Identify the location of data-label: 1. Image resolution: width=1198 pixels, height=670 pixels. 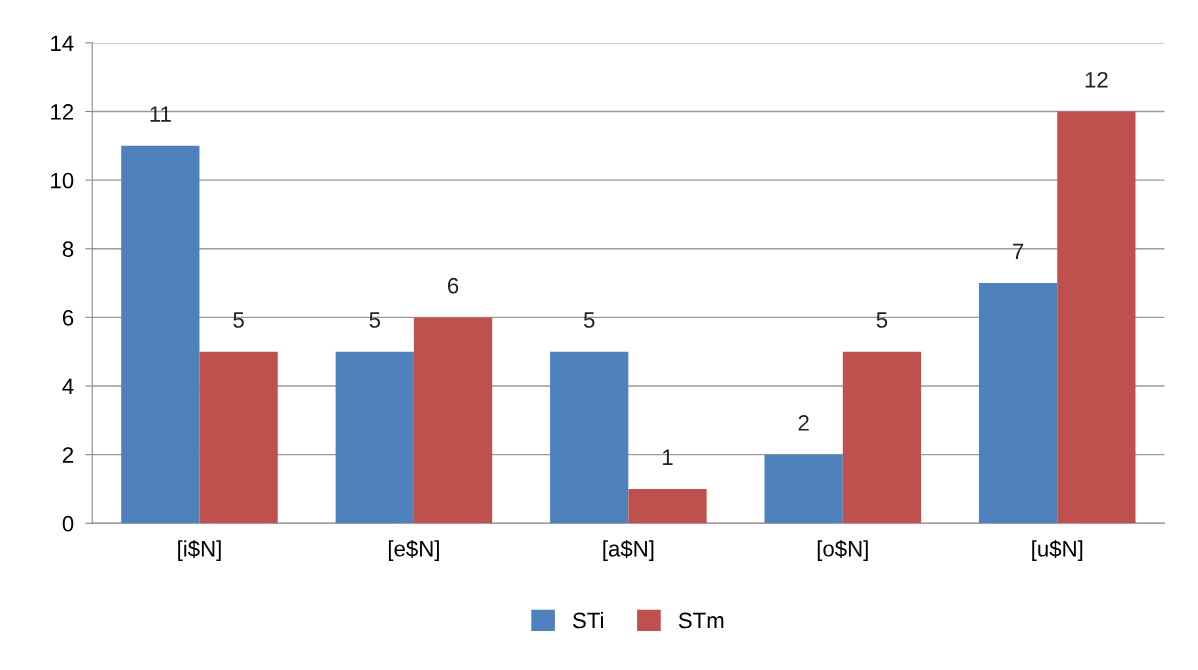
(668, 457).